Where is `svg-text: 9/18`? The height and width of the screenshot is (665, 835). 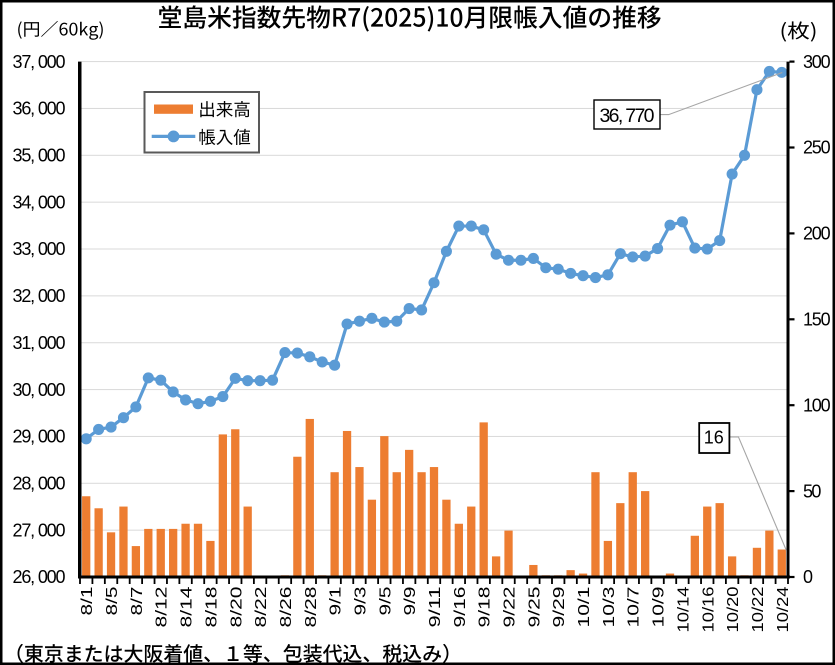
svg-text: 9/18 is located at coordinates (485, 606).